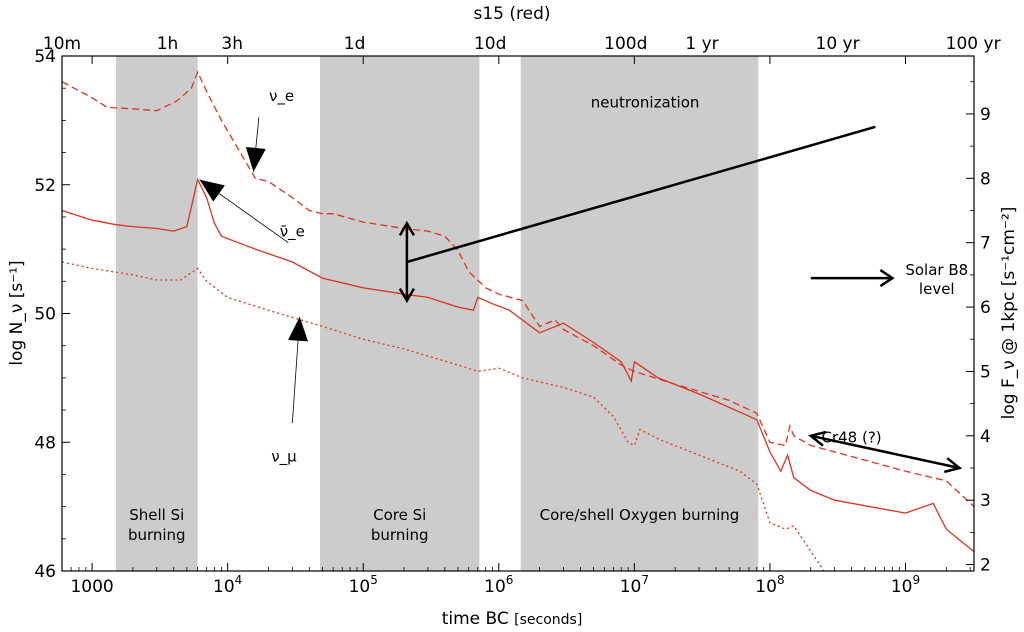  I want to click on x-tick-label-exp: 8, so click(781, 580).